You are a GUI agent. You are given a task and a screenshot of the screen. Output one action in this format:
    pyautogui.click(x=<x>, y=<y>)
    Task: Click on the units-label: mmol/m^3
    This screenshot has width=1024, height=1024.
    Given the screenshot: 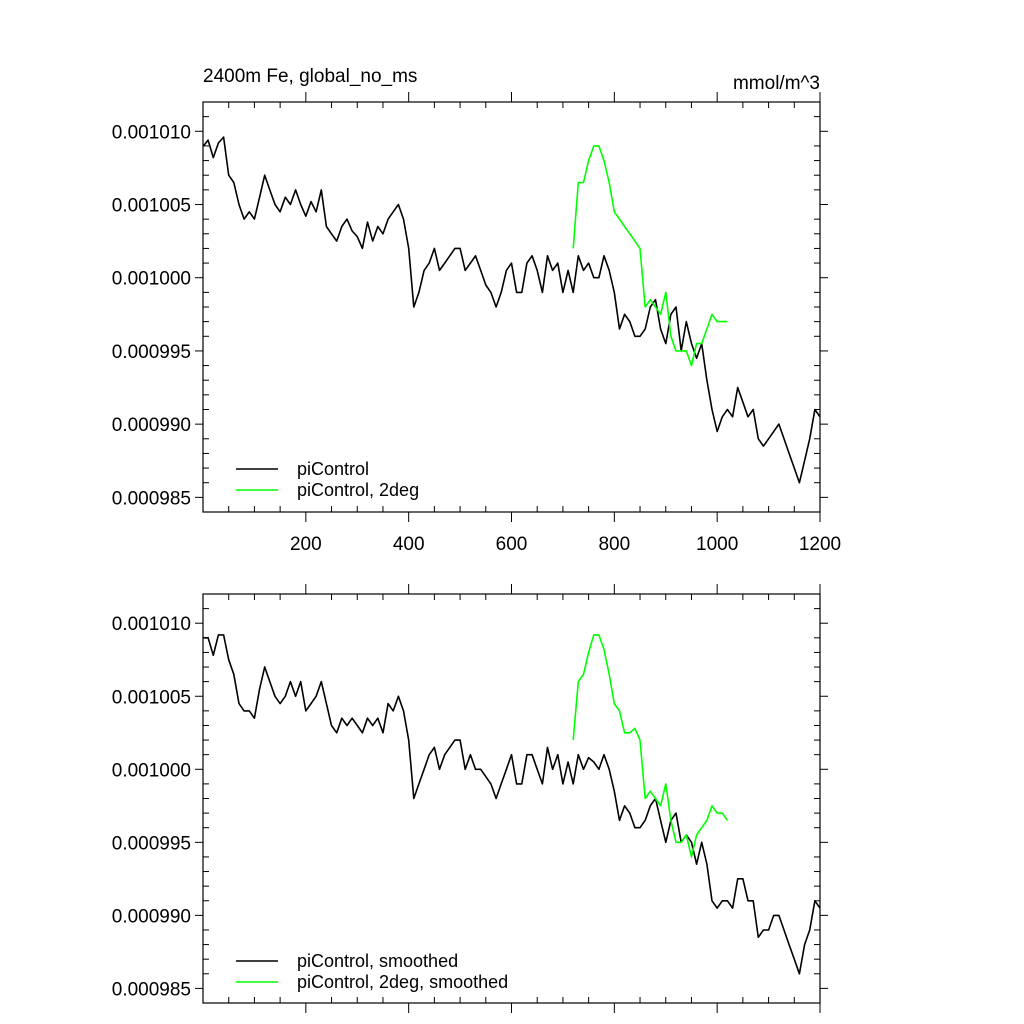 What is the action you would take?
    pyautogui.click(x=776, y=83)
    